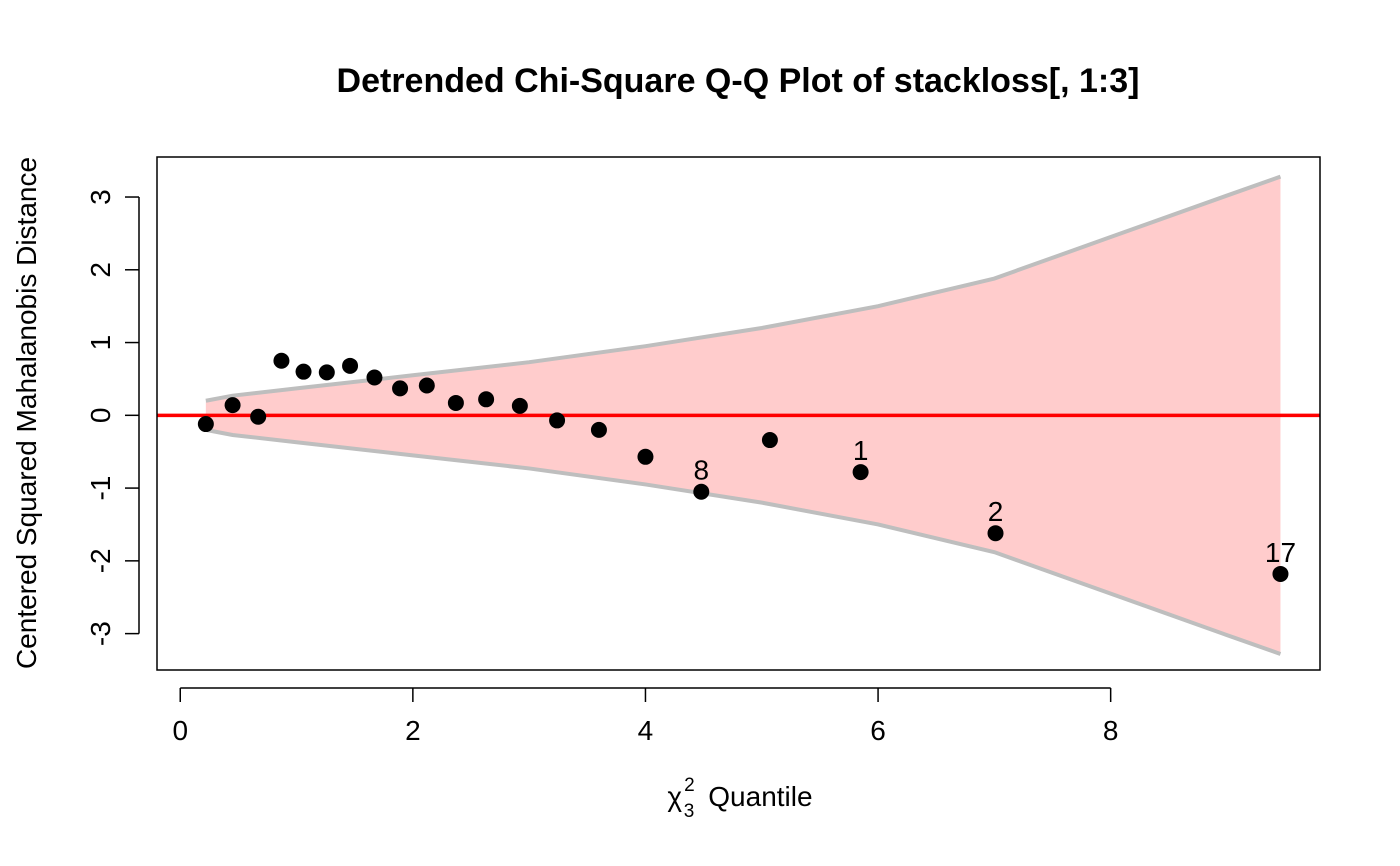  I want to click on y-tick-label: 3, so click(100, 197).